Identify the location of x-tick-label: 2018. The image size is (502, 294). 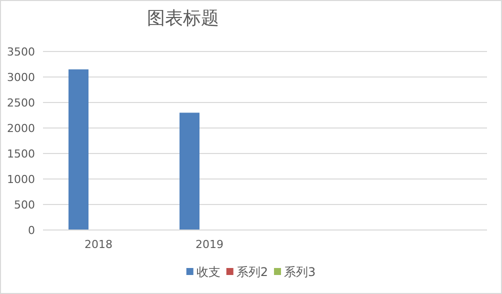
(98, 244).